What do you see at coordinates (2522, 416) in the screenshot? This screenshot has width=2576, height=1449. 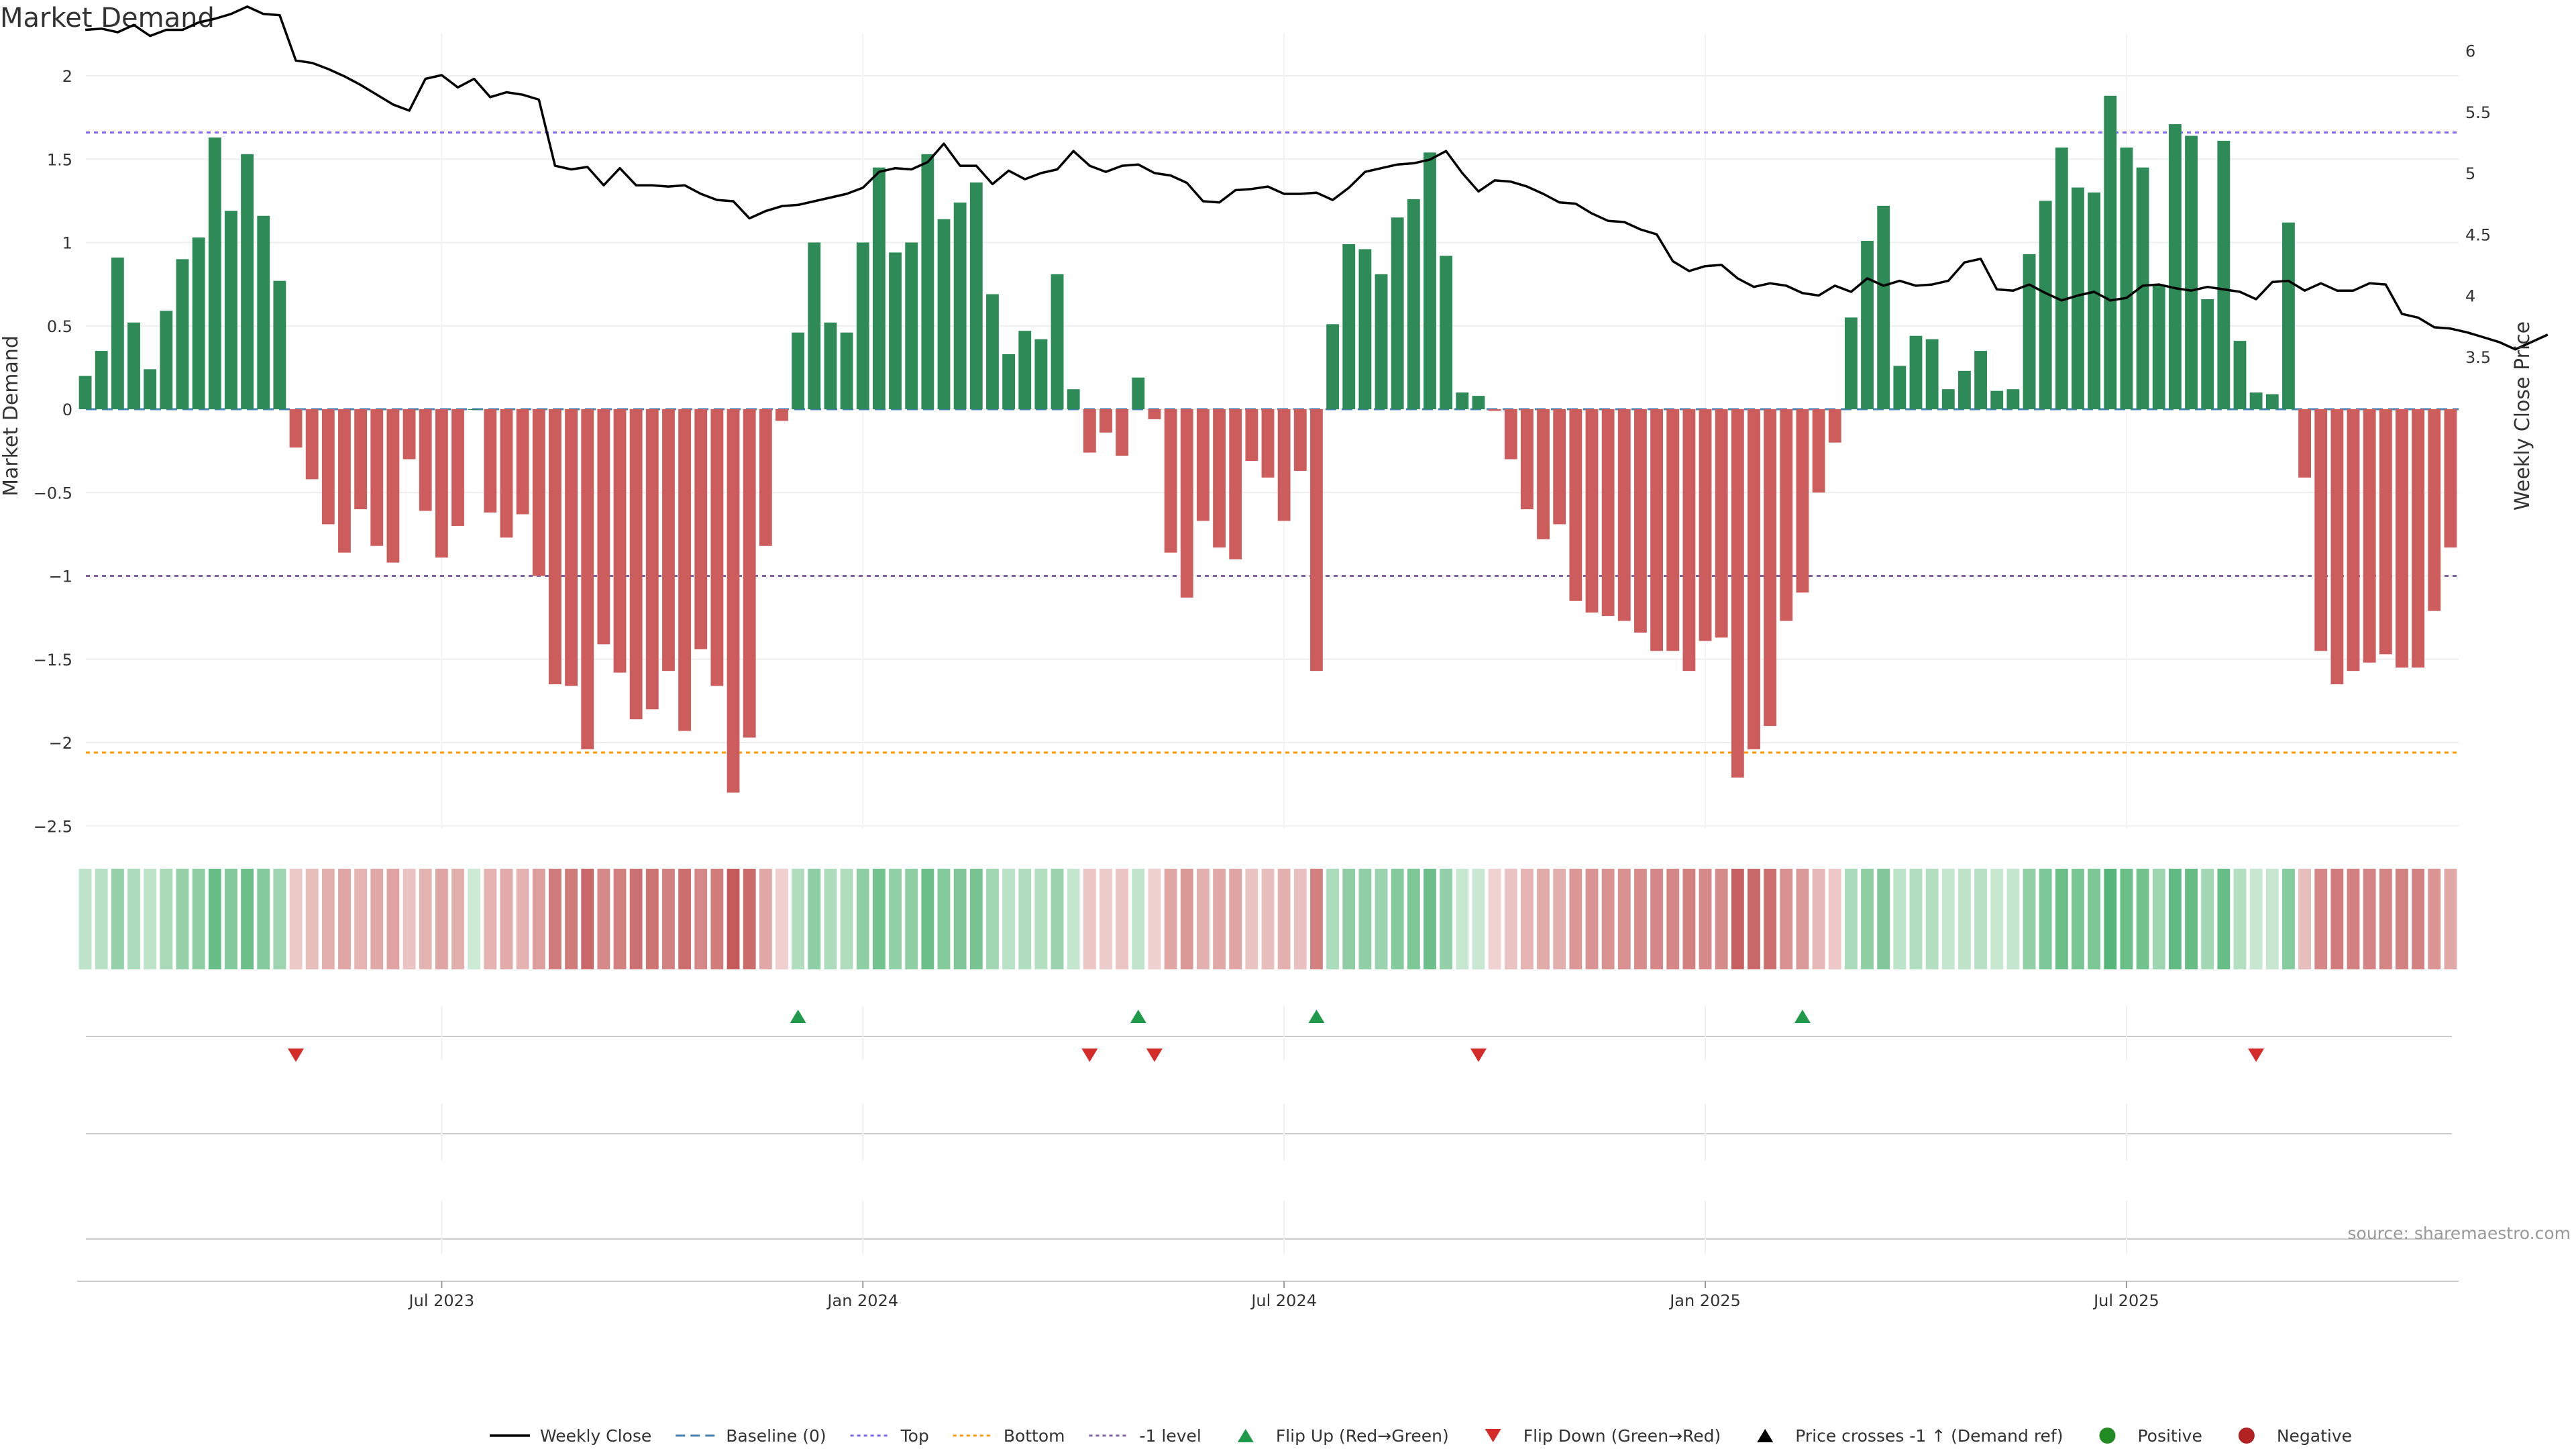 I see `y2-axis-title: Weekly Close Price` at bounding box center [2522, 416].